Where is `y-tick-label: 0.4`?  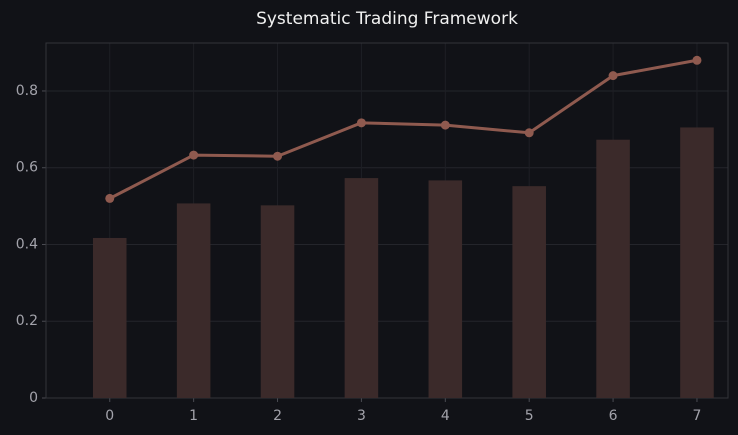
y-tick-label: 0.4 is located at coordinates (27, 244).